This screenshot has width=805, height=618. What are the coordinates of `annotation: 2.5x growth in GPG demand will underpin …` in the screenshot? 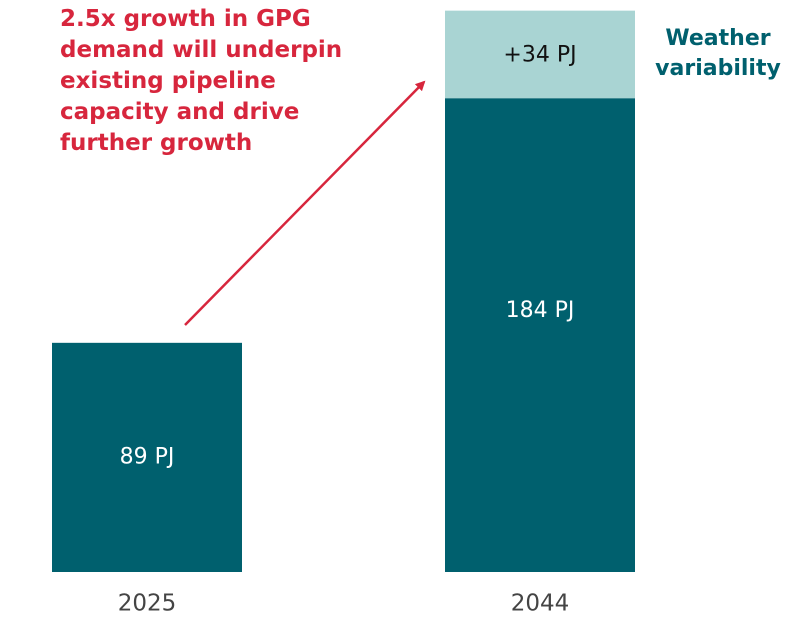 It's located at (201, 81).